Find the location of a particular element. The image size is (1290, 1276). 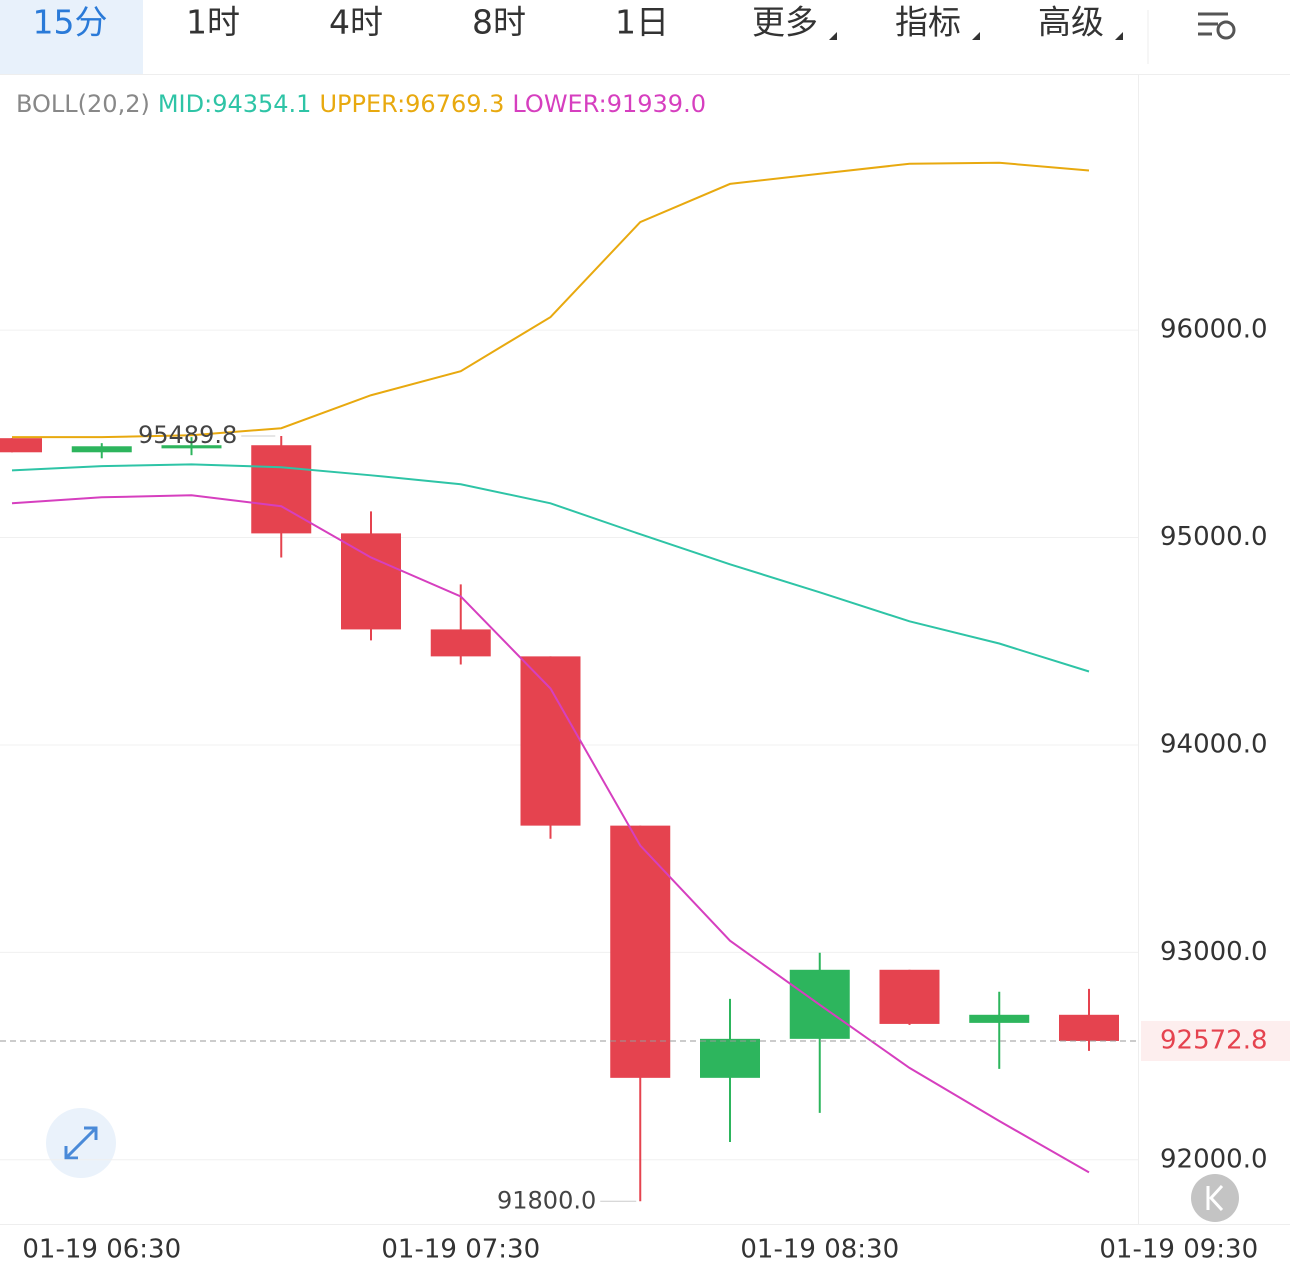

y-tick-label: 94000.0 is located at coordinates (1214, 744).